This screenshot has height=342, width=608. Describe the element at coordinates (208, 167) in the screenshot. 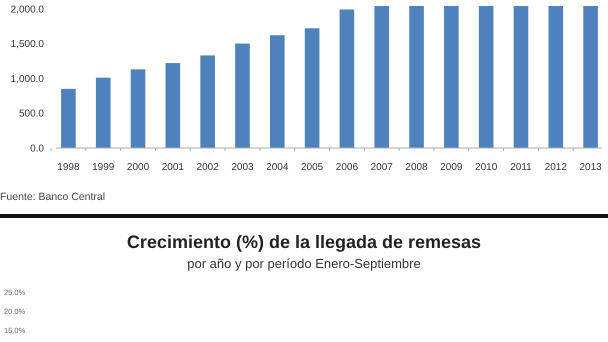

I see `x-tick-label: 2002` at that location.